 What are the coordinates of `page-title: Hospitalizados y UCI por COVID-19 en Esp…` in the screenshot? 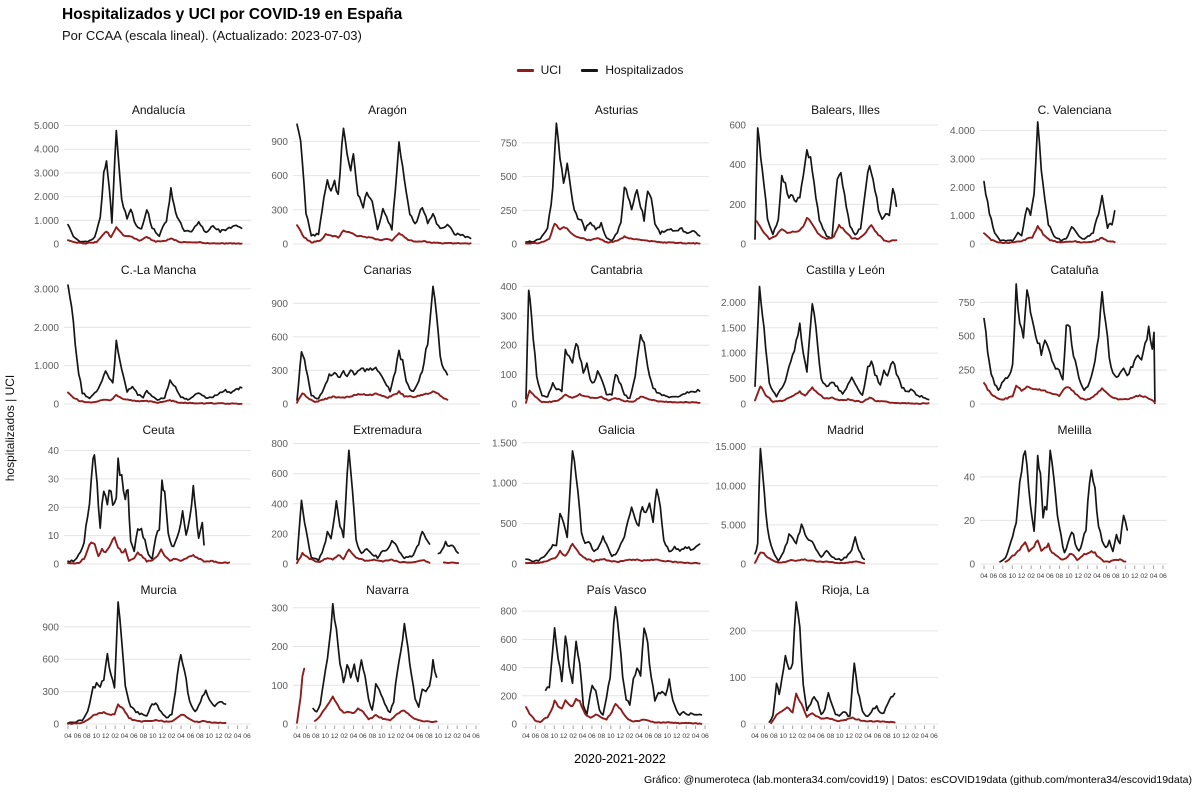 It's located at (232, 14).